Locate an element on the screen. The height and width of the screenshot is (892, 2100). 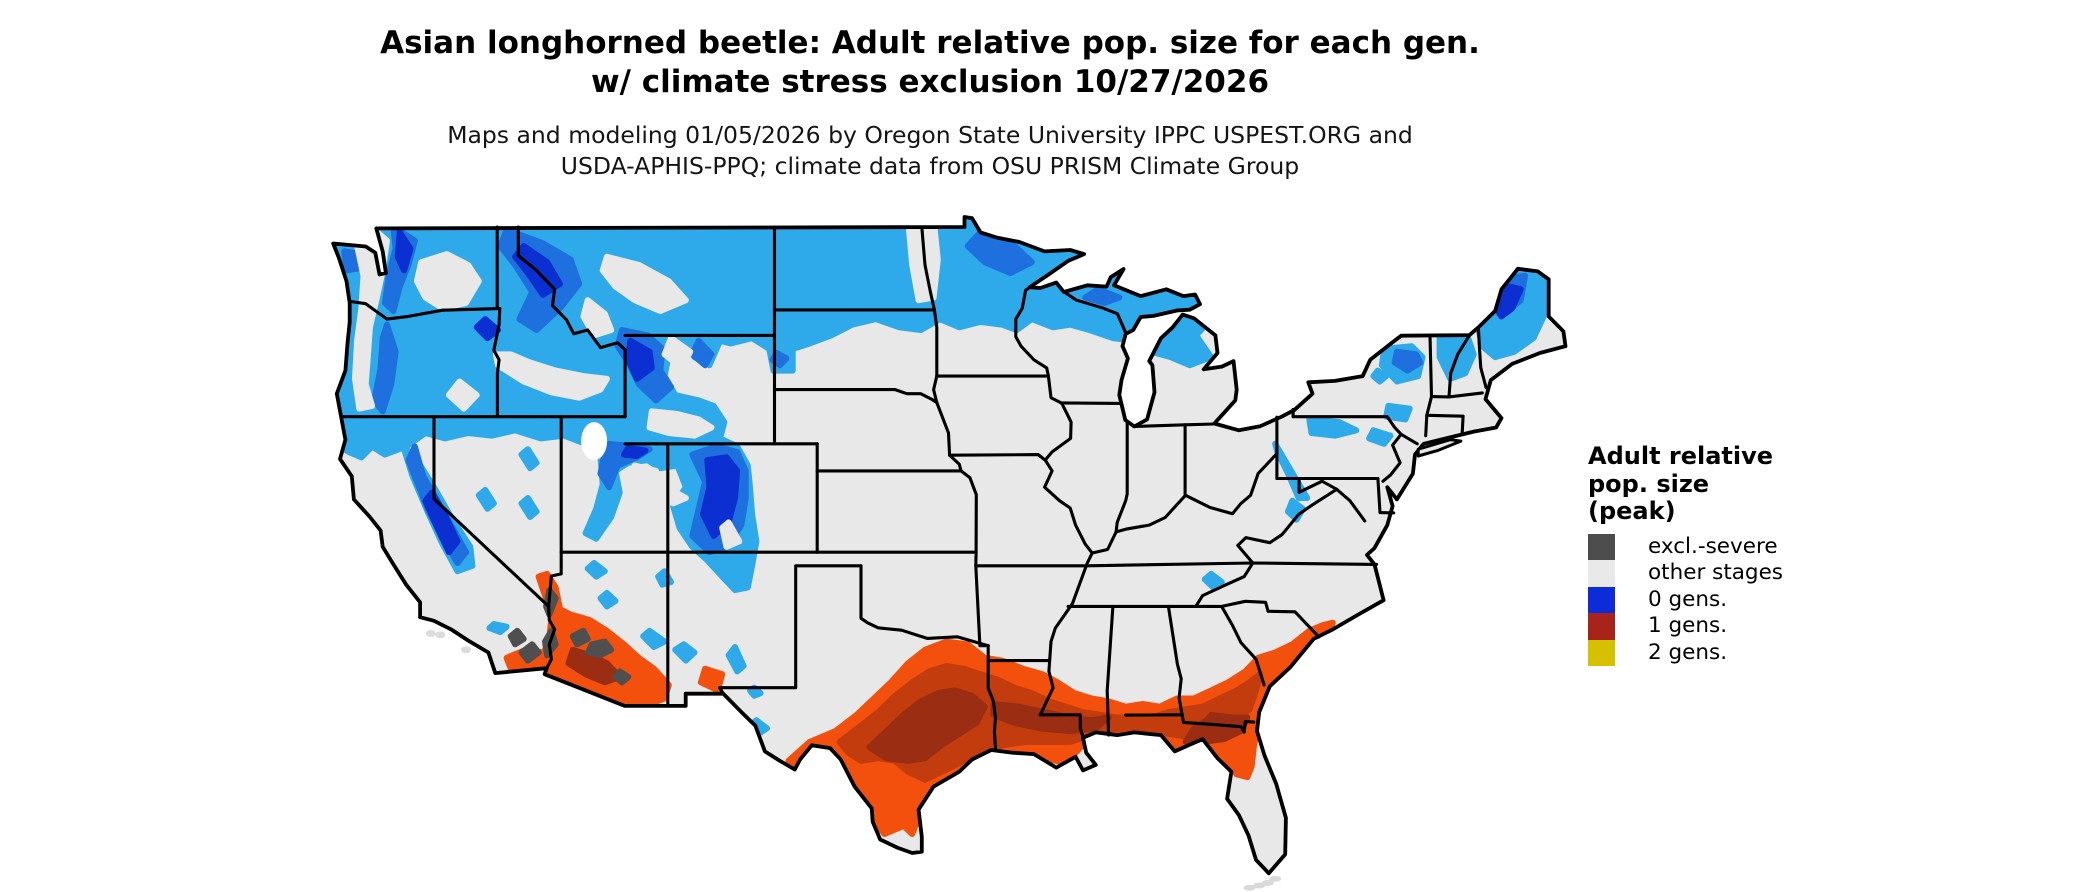
legend-item-excl-severe: excl.-severe is located at coordinates (1738, 546).